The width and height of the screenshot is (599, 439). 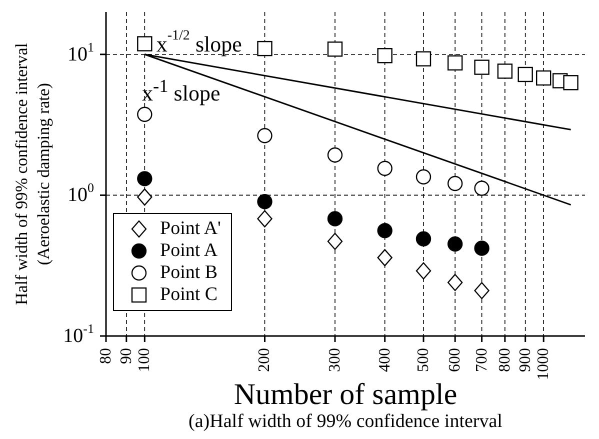 I want to click on y-tick-label: 10$^{0}$, so click(x=81, y=193).